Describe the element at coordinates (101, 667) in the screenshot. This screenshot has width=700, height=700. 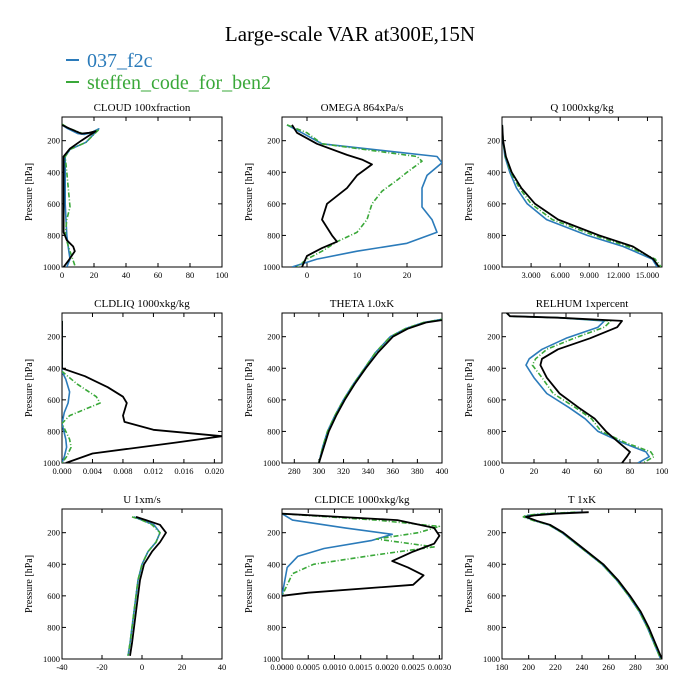
I see `x-tick-label: -20` at that location.